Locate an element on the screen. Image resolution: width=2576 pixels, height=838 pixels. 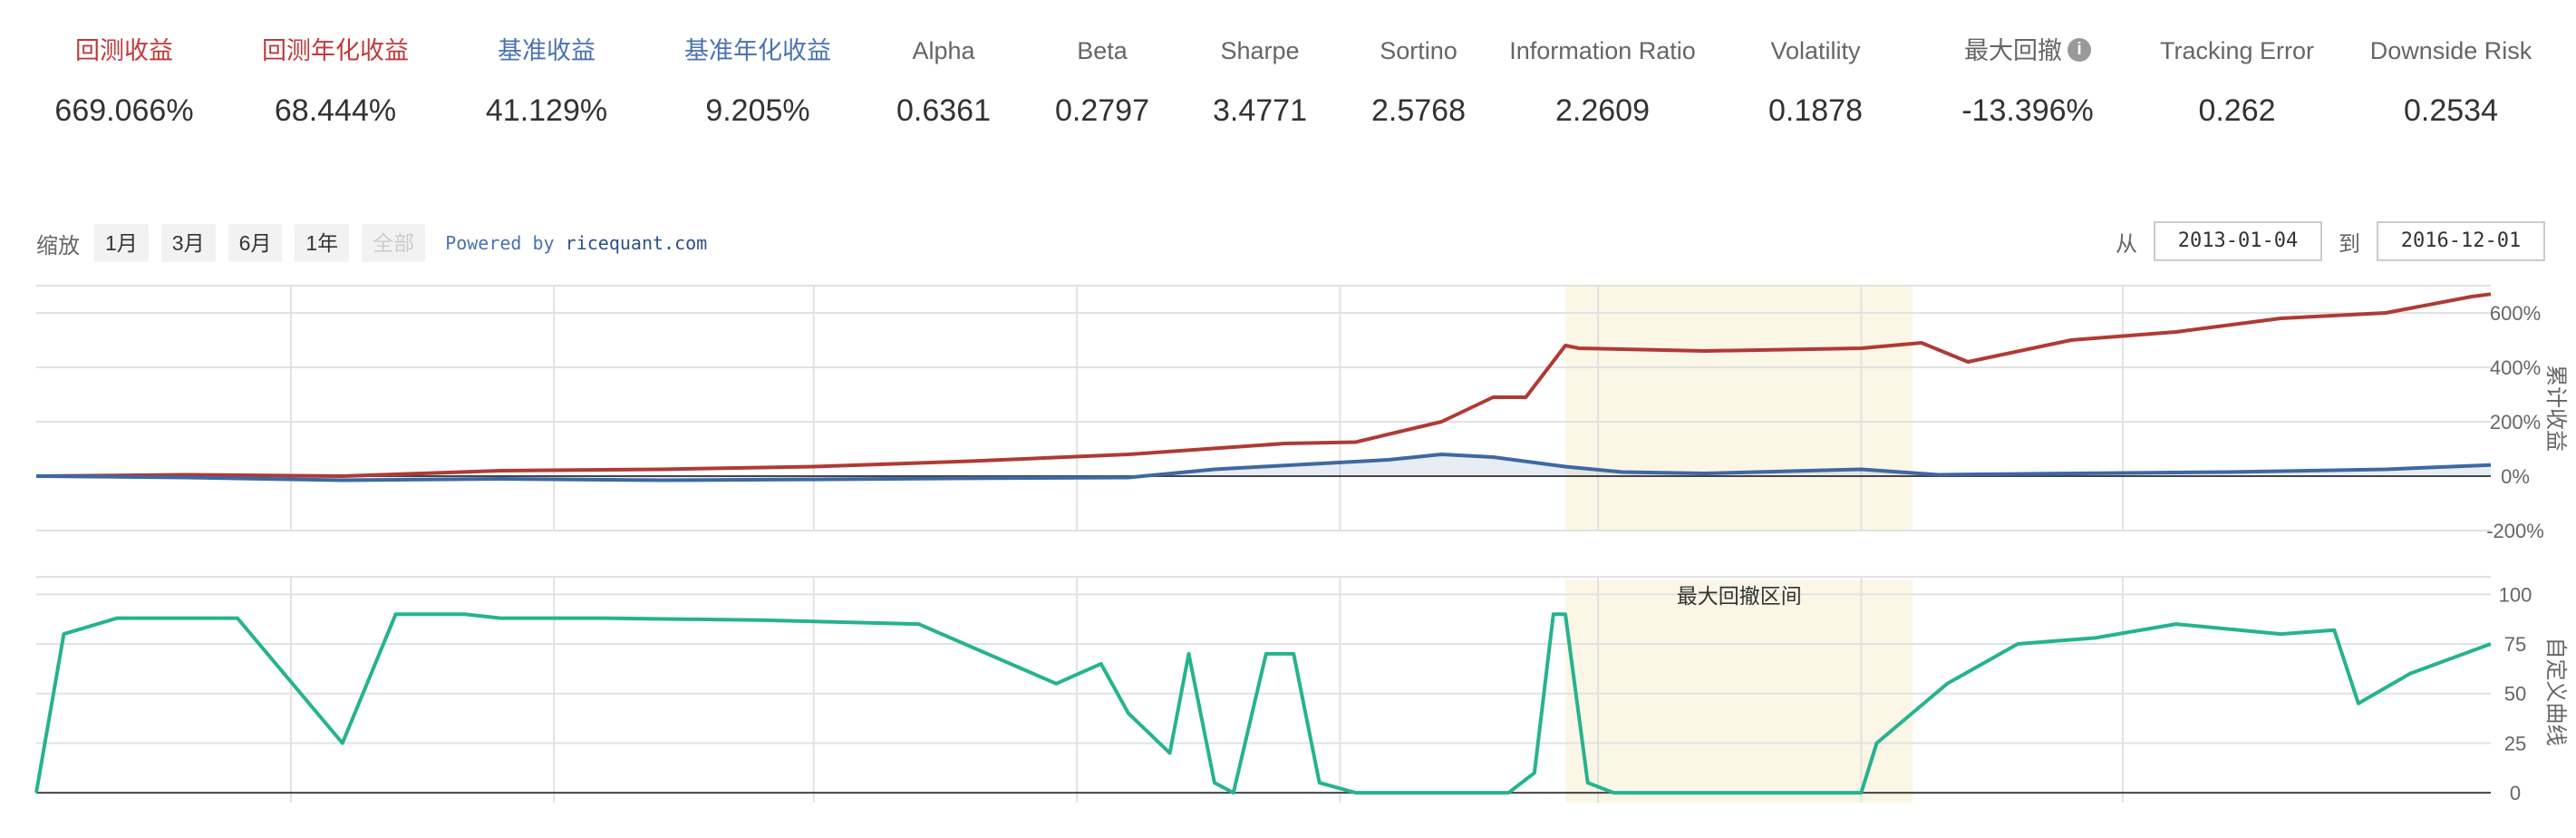
benchmark-return-line is located at coordinates (1263, 467).